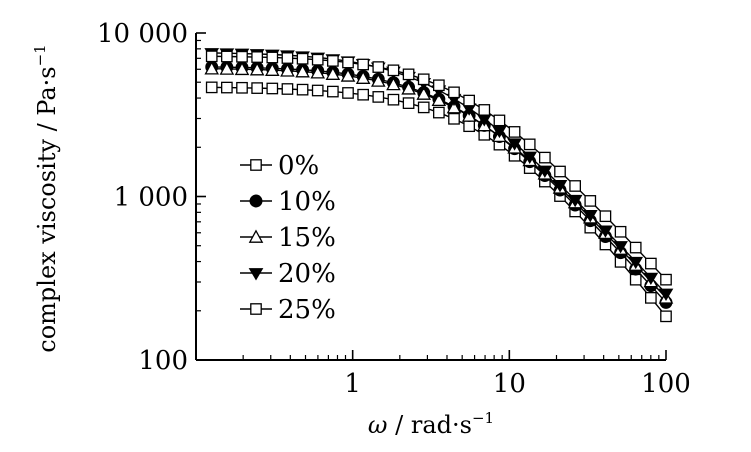  I want to click on y-title-text: complex viscosity / Pa·s, so click(47, 209).